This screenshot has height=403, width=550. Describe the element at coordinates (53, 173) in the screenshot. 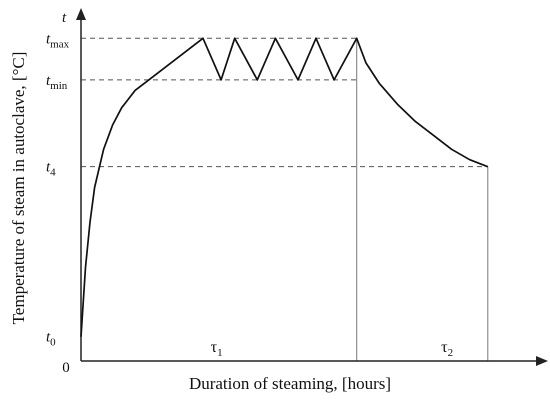

I see `y-tick-subscript-4: 4` at that location.